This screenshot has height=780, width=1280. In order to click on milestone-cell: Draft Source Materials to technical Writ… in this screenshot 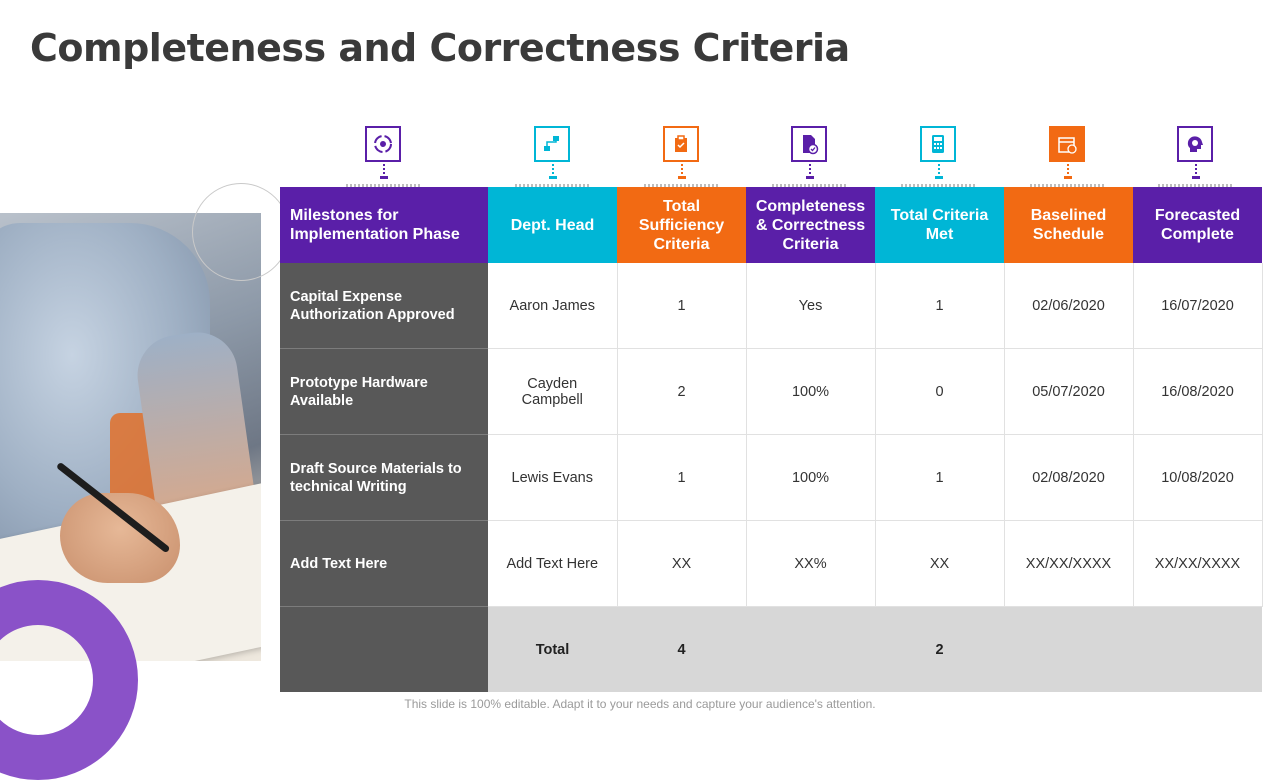, I will do `click(384, 477)`.